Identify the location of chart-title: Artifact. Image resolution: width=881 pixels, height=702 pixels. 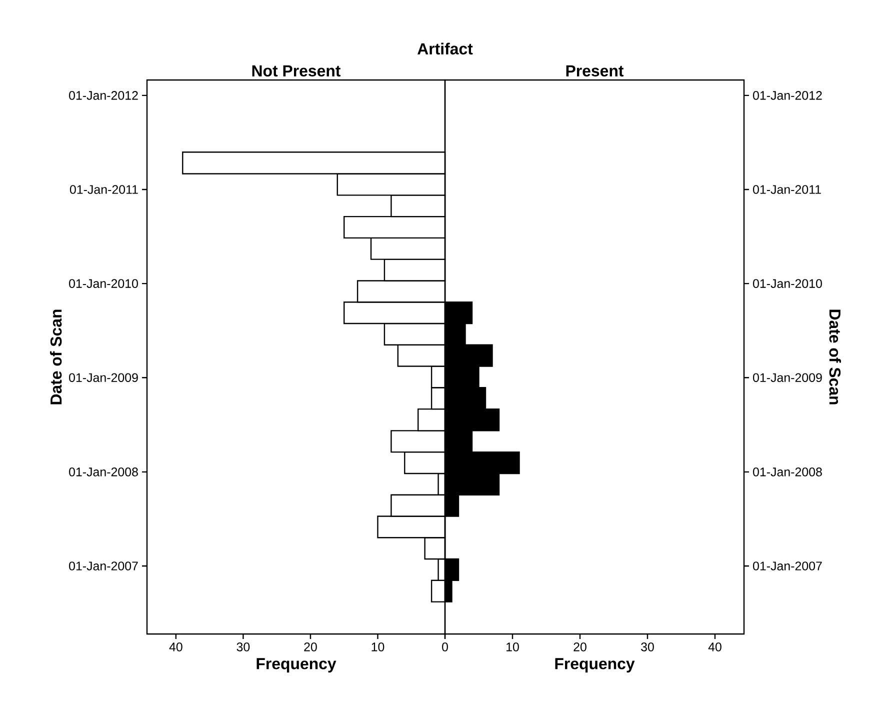
(445, 48).